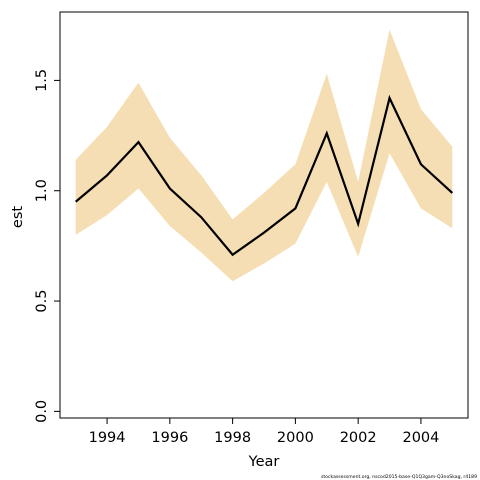 The image size is (480, 480). What do you see at coordinates (232, 438) in the screenshot?
I see `x-tick-label: 1998` at bounding box center [232, 438].